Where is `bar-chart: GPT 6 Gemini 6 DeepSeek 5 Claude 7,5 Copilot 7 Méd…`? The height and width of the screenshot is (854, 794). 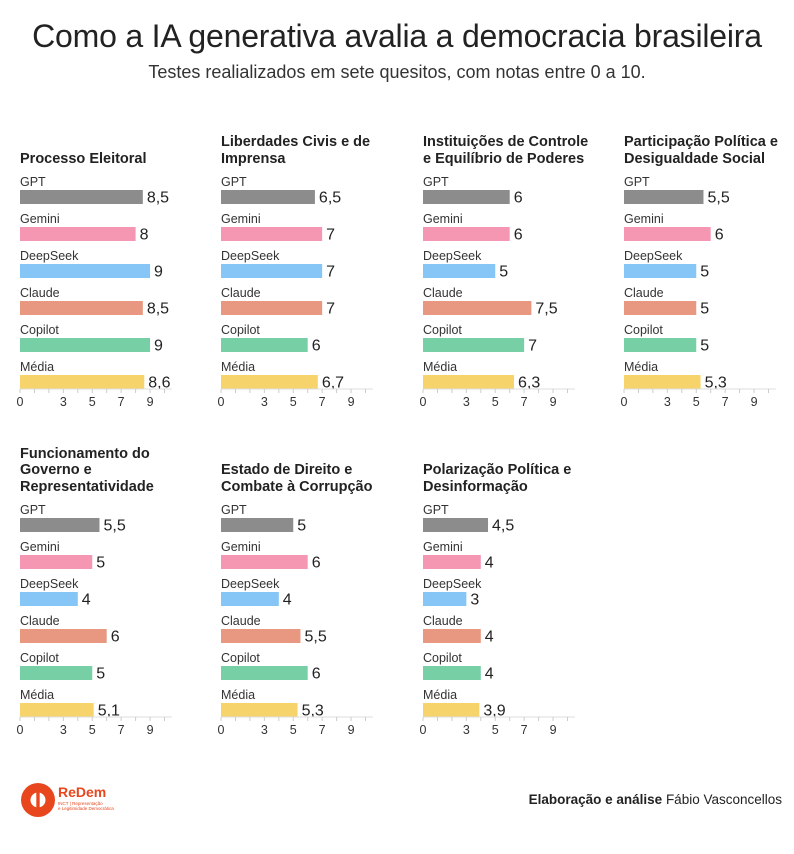
bar-chart: GPT 6 Gemini 6 DeepSeek 5 Claude 7,5 Copilot 7 Méd… is located at coordinates (497, 292).